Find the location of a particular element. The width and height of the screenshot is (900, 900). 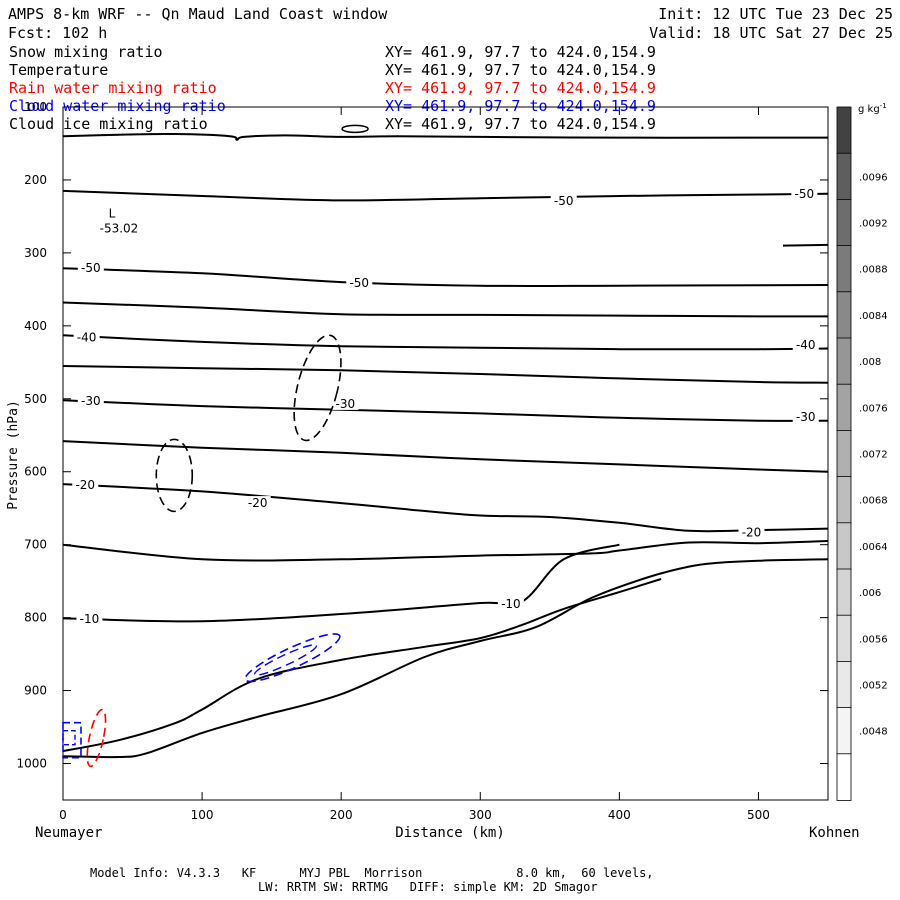

colorbar-tick-label: .0084 is located at coordinates (873, 316).